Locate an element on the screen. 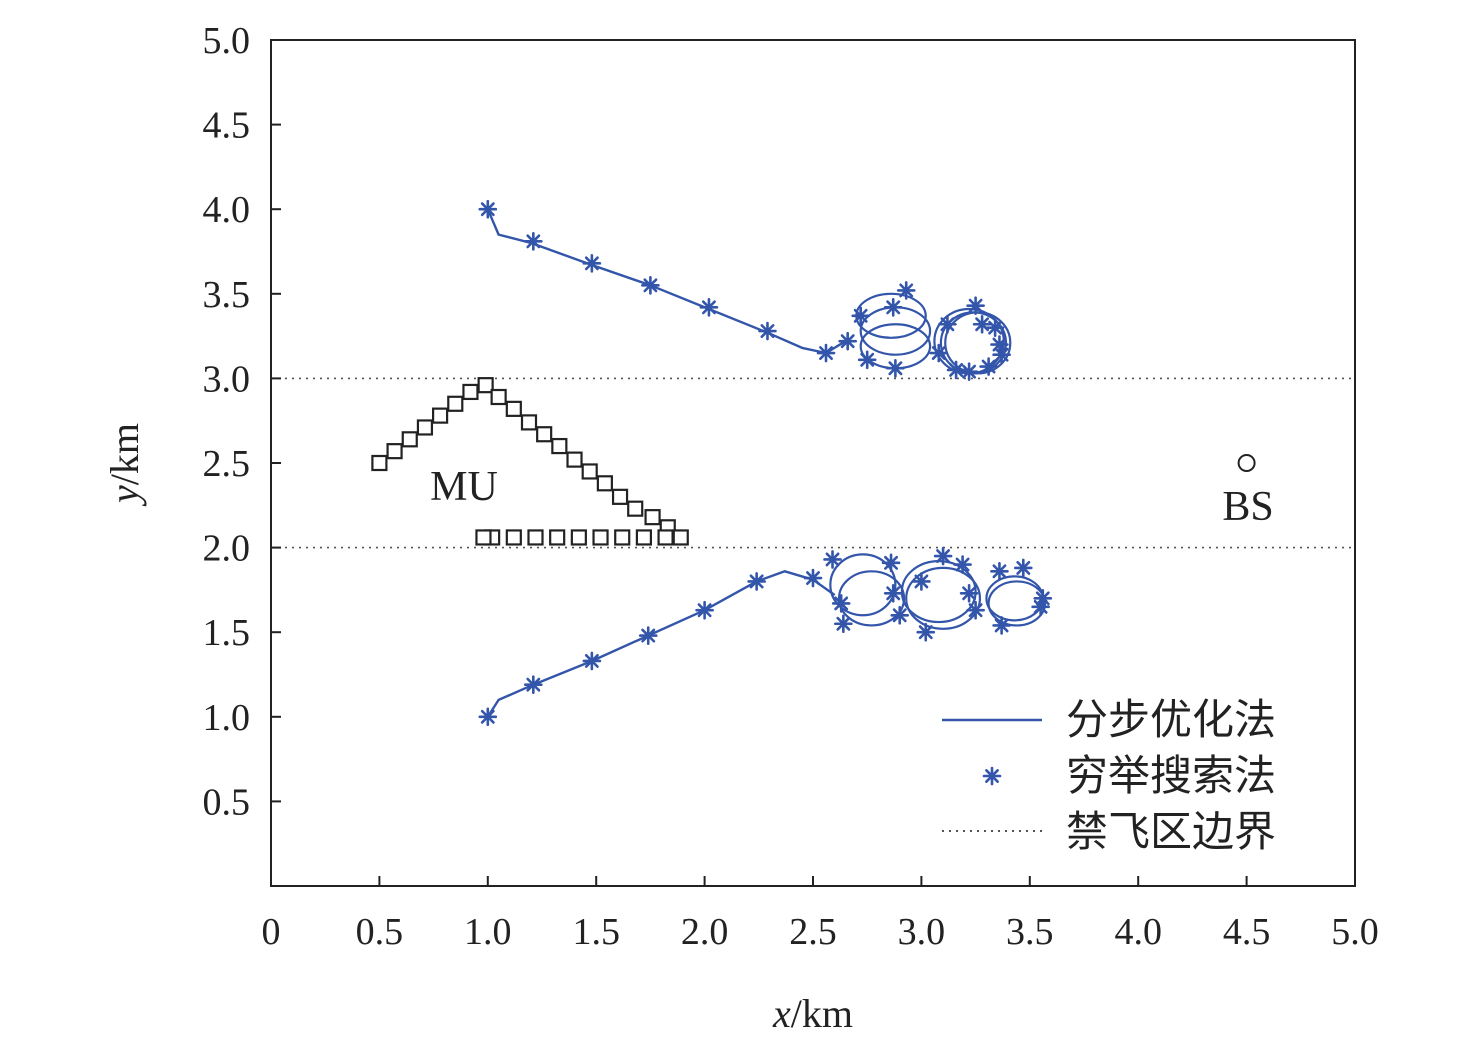 The image size is (1476, 1053). bs-circle is located at coordinates (1246, 463).